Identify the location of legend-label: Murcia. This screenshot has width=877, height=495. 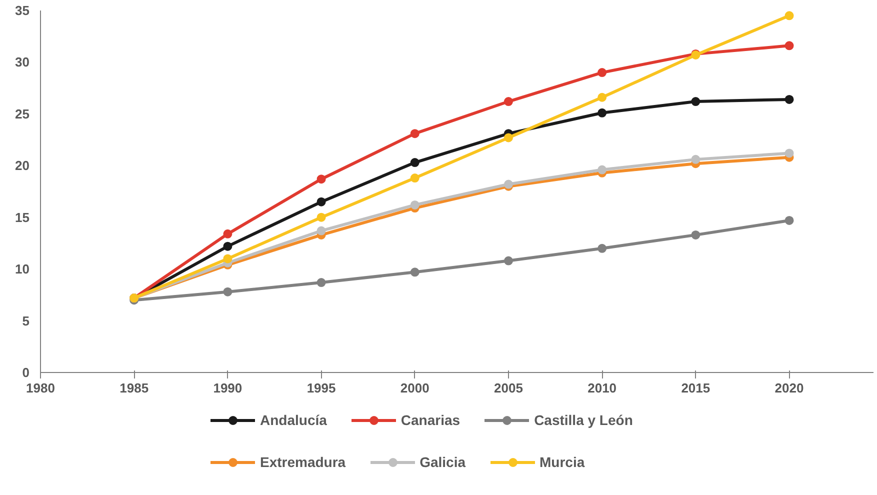
(562, 462).